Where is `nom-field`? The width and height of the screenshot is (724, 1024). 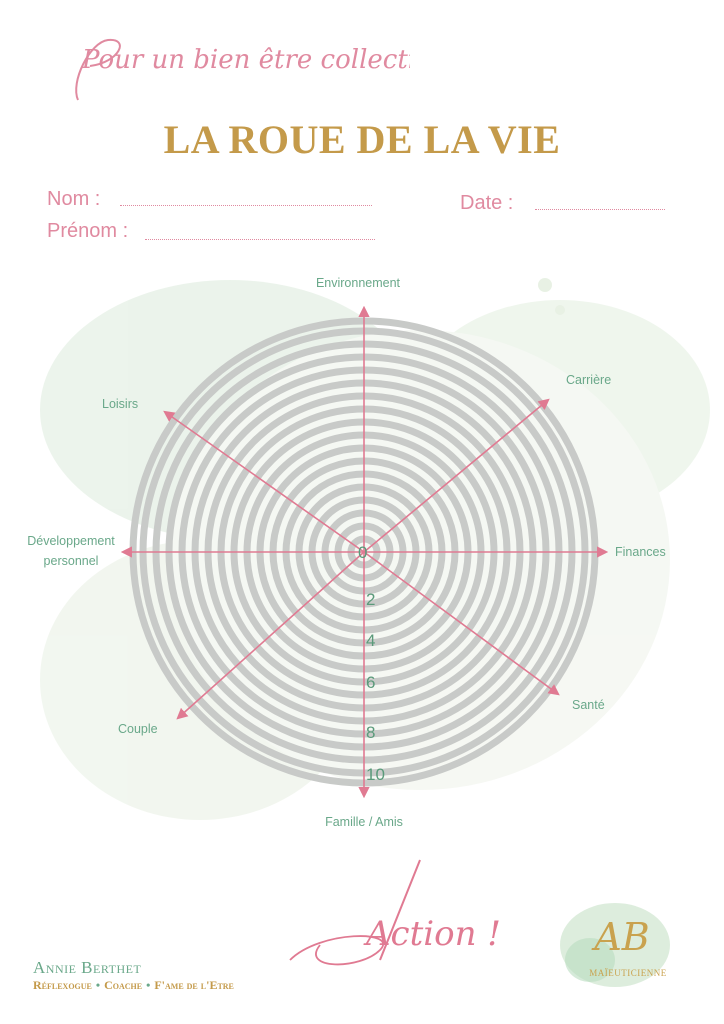
nom-field is located at coordinates (246, 205).